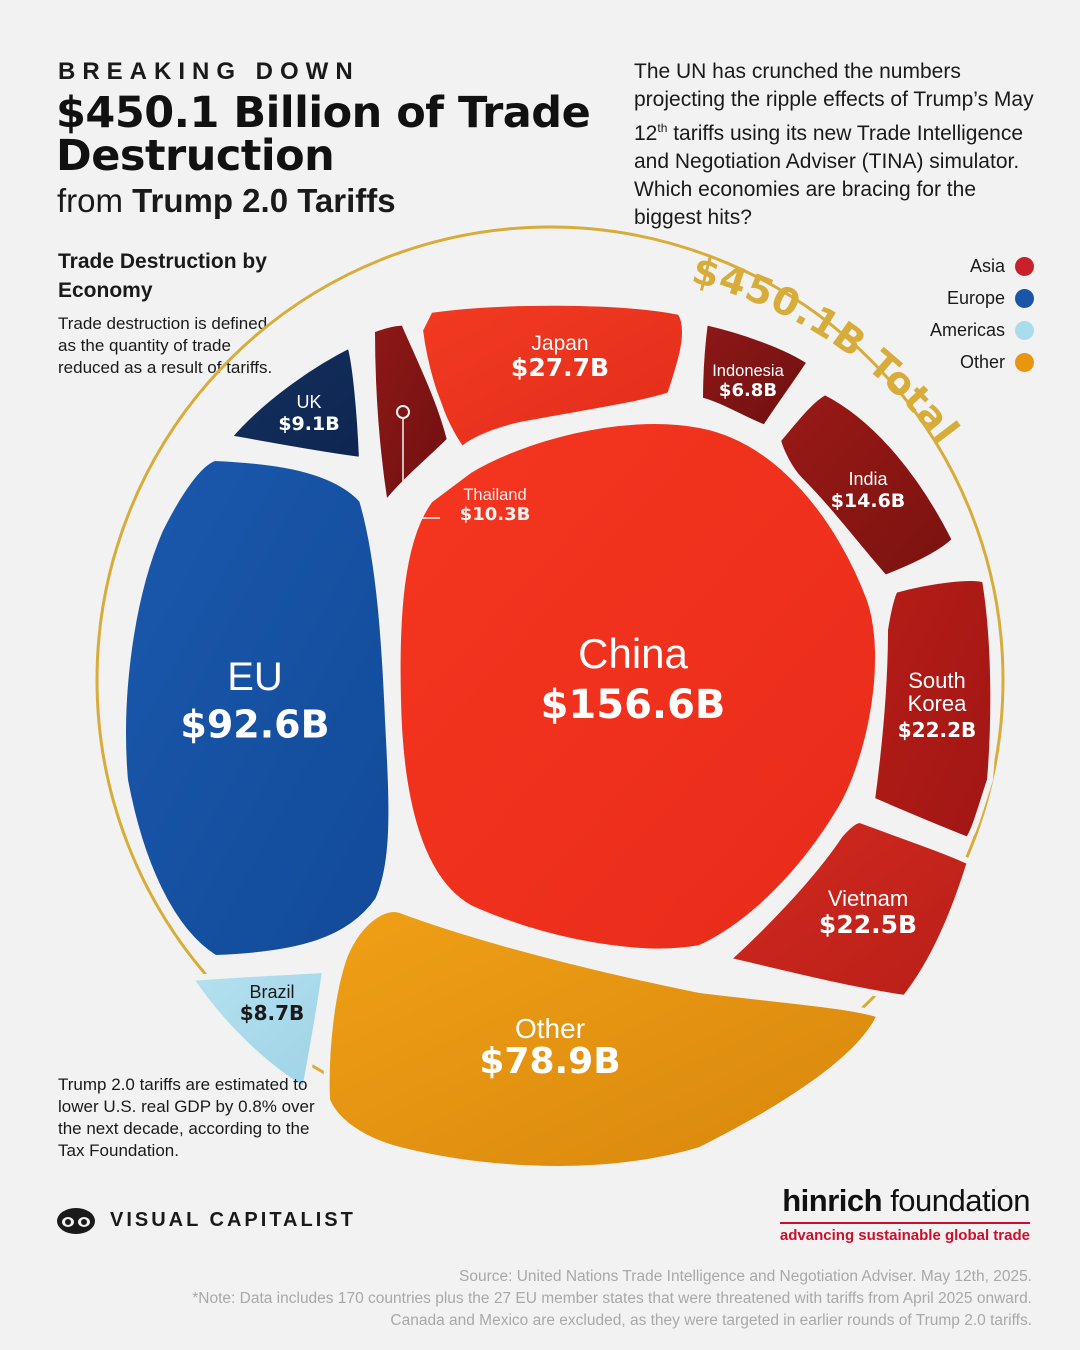 The width and height of the screenshot is (1080, 1350). I want to click on intro-sup: th, so click(662, 128).